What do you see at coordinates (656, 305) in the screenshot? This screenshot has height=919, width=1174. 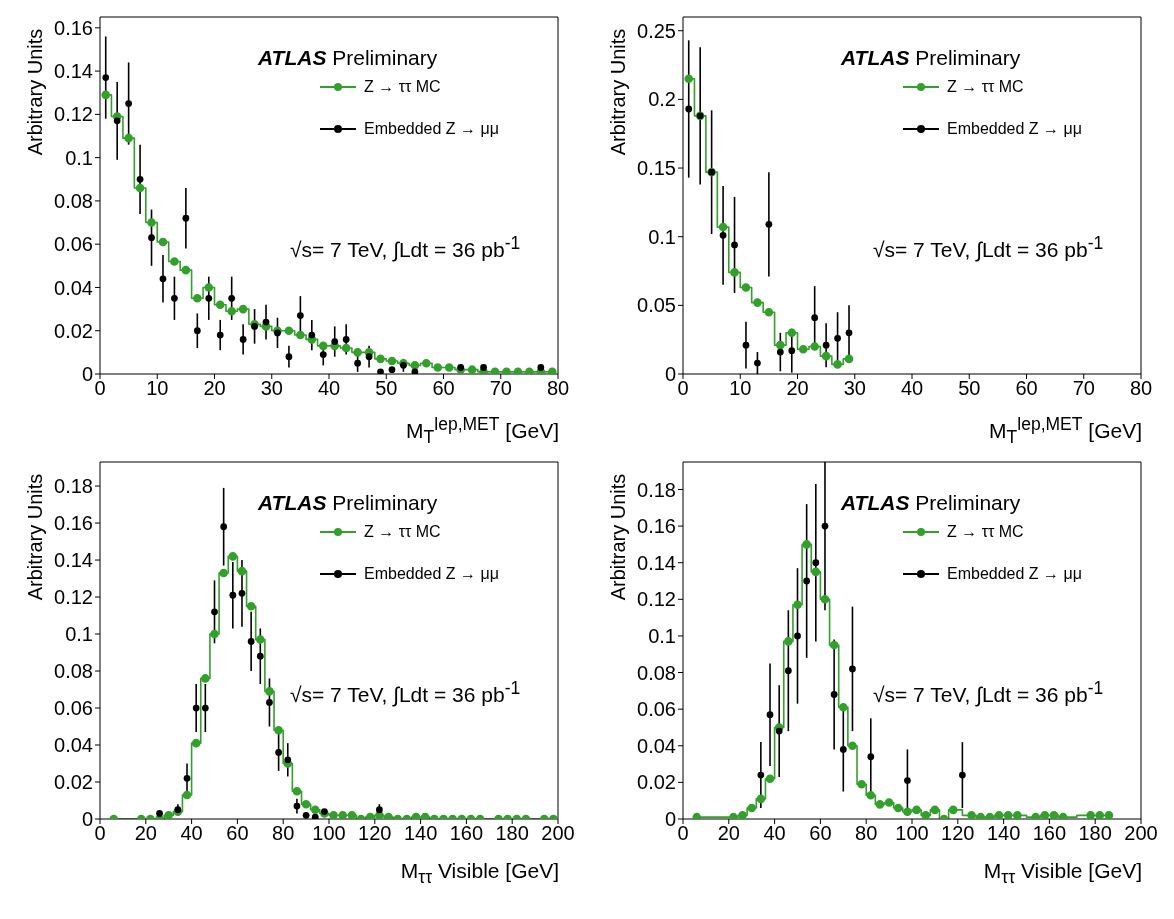 I see `y-tick-label: 0.05` at bounding box center [656, 305].